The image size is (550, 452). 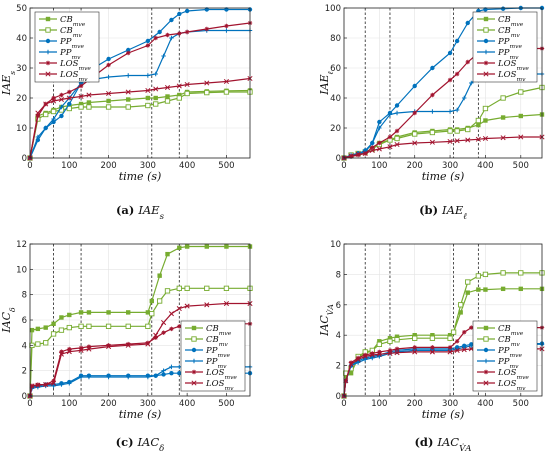 What do you see at coordinates (450, 166) in the screenshot?
I see `x-tick-label: 300` at bounding box center [450, 166].